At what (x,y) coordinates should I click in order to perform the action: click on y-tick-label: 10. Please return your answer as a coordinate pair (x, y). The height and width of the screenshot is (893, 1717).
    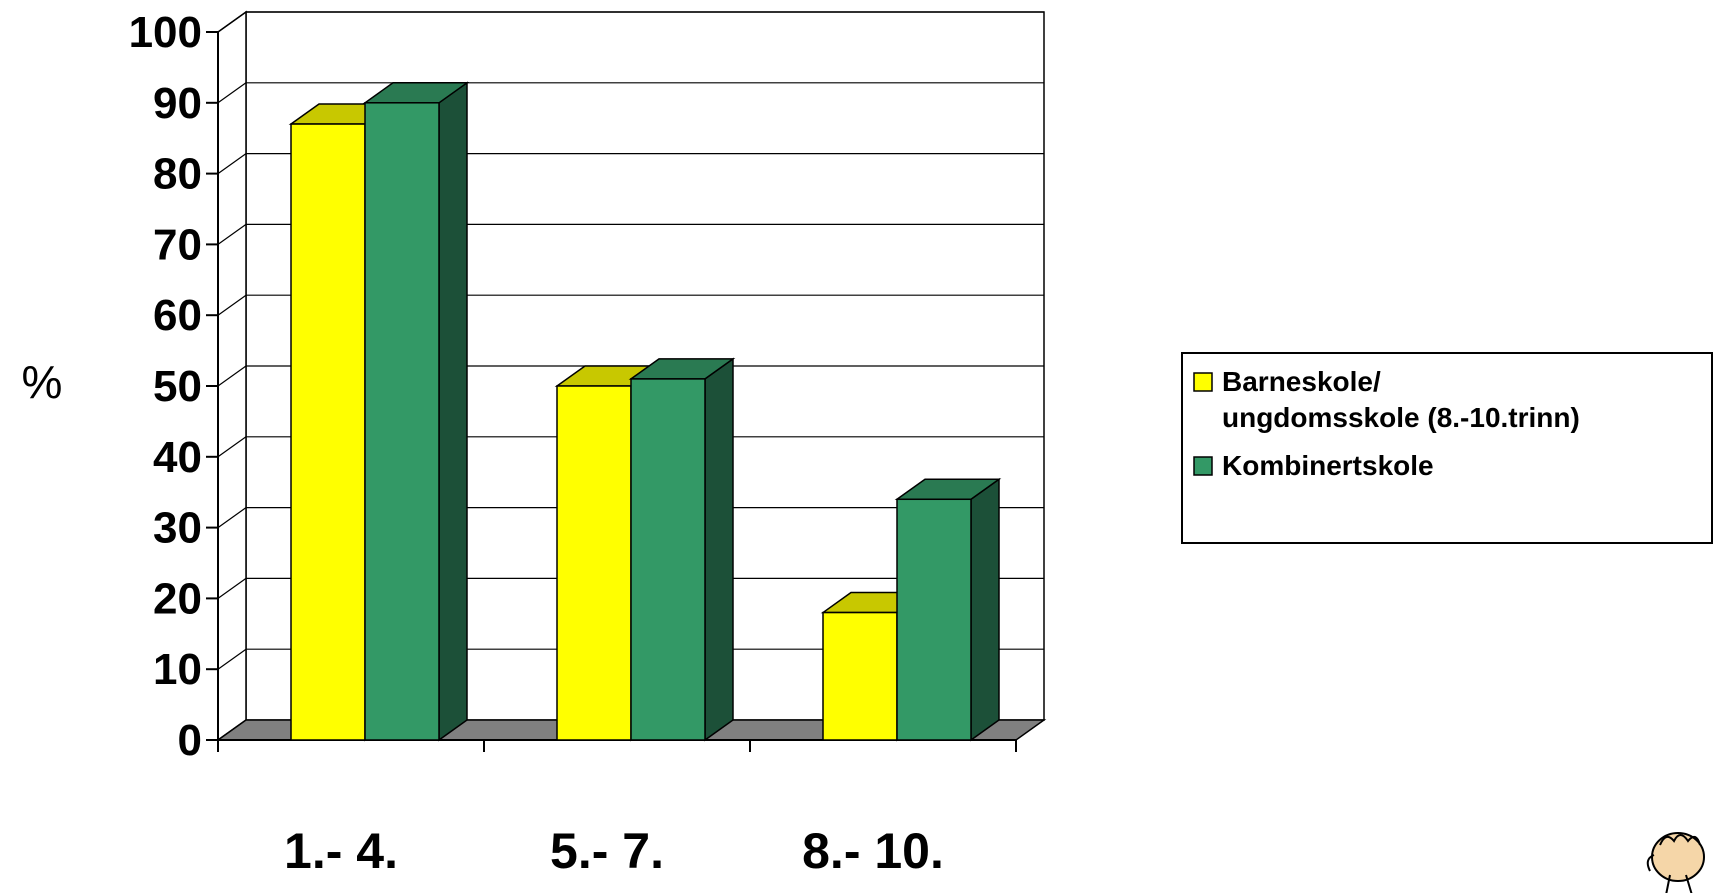
    Looking at the image, I should click on (177, 669).